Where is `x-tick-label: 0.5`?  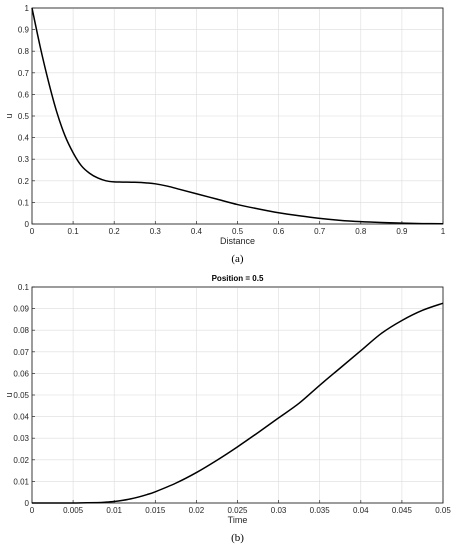 x-tick-label: 0.5 is located at coordinates (238, 231).